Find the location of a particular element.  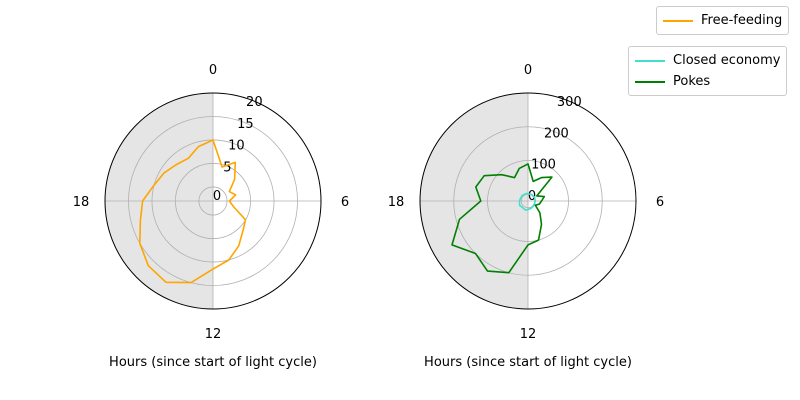

r-tick-label: 300 is located at coordinates (569, 102).